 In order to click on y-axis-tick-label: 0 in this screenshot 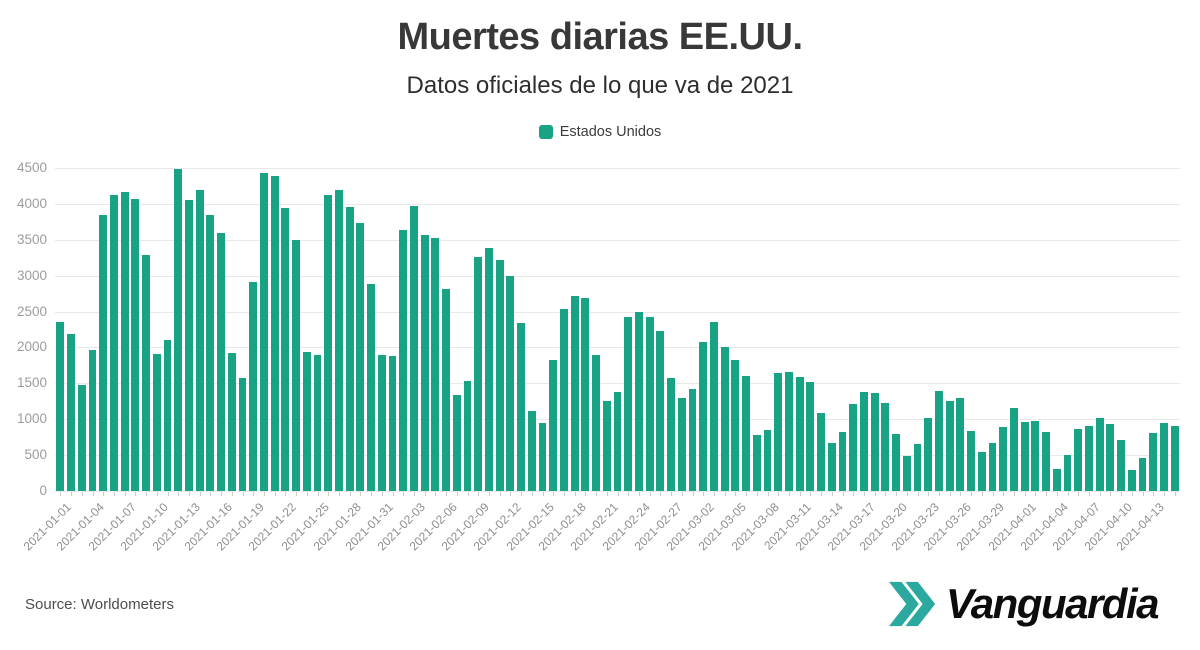, I will do `click(43, 490)`.